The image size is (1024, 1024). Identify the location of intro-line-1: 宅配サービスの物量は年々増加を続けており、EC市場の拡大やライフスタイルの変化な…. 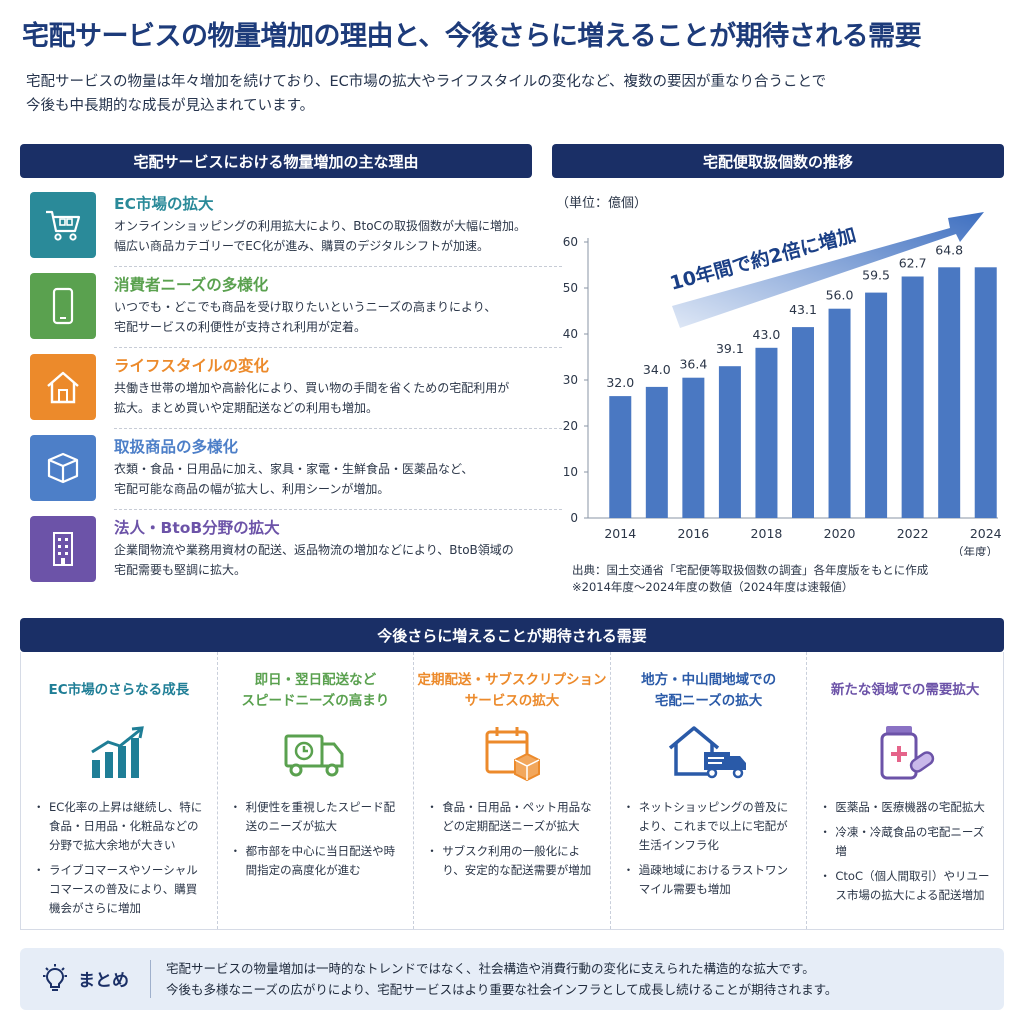
(426, 82).